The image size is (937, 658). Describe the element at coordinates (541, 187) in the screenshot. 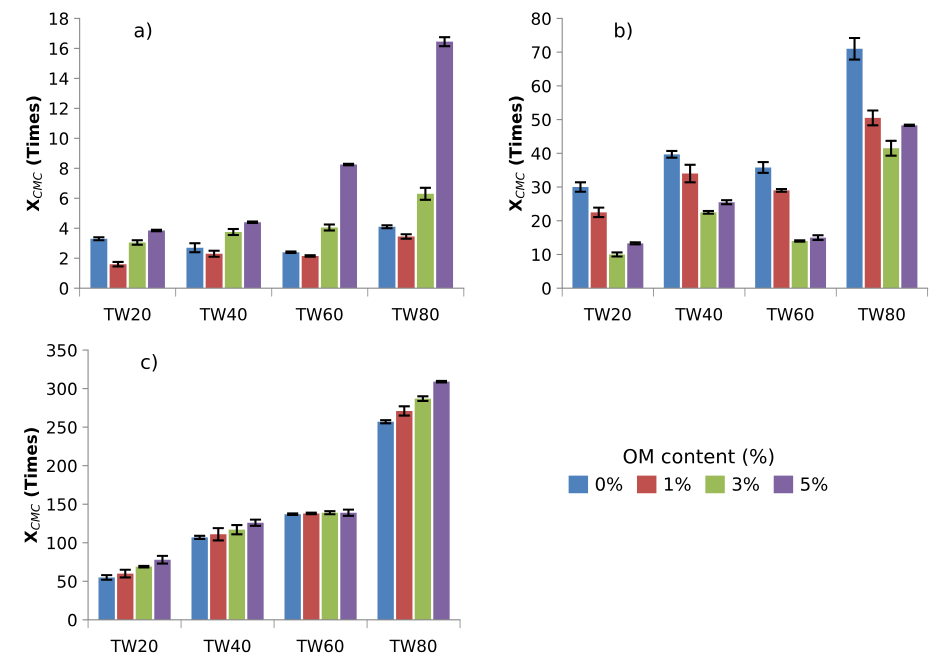

I see `y-tick-label: 30` at that location.